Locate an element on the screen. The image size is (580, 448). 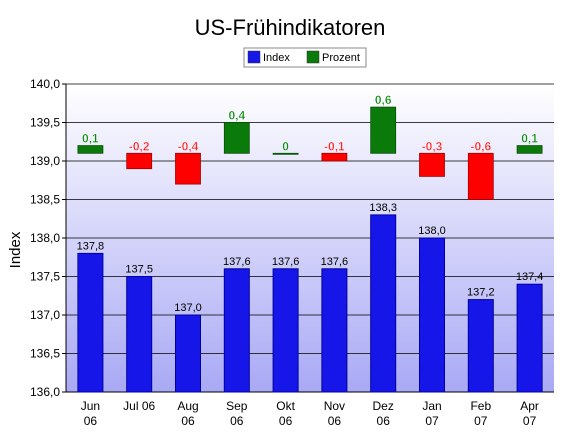
prozent-value-label: 0,6 is located at coordinates (383, 100).